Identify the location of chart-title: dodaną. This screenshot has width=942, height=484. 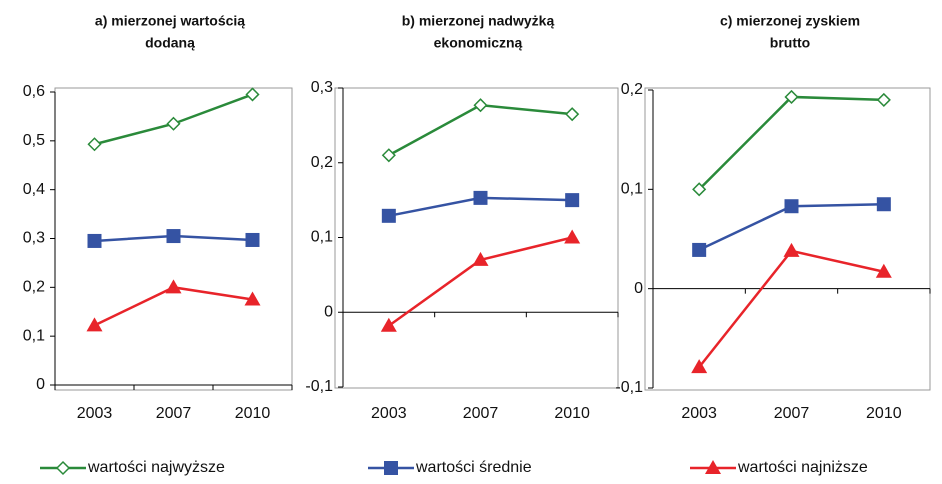
(170, 43).